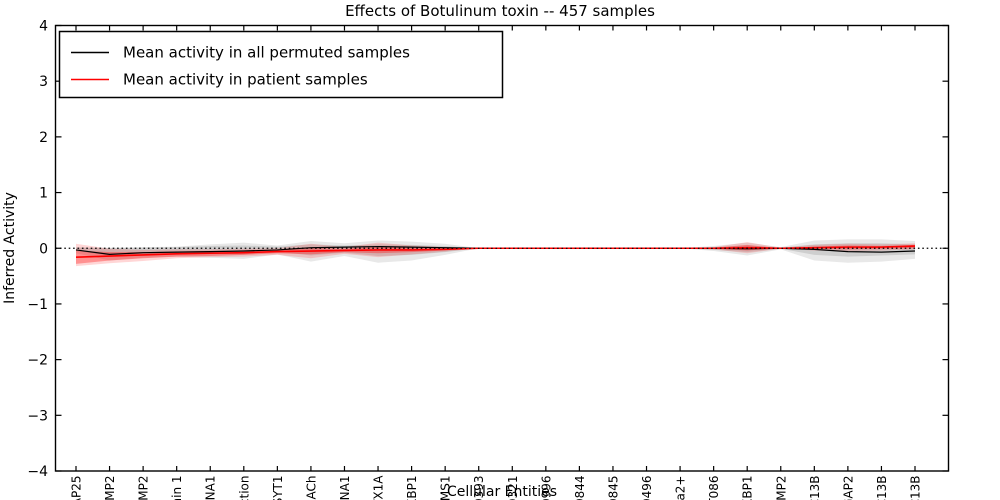 The height and width of the screenshot is (500, 1000). What do you see at coordinates (882, 488) in the screenshot?
I see `x-tick-label: UNC13B` at bounding box center [882, 488].